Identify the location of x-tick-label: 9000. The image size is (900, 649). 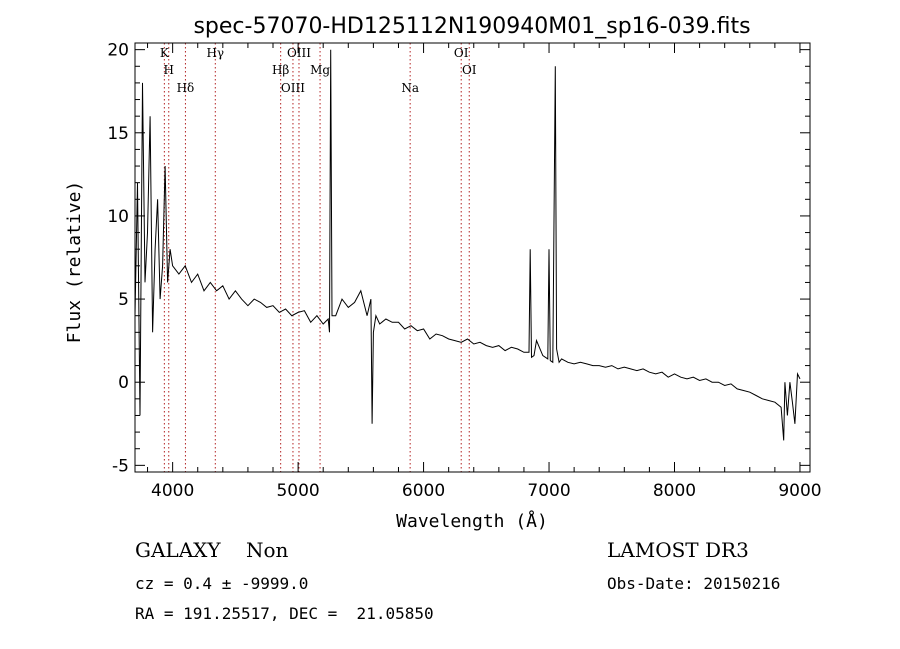
(799, 491).